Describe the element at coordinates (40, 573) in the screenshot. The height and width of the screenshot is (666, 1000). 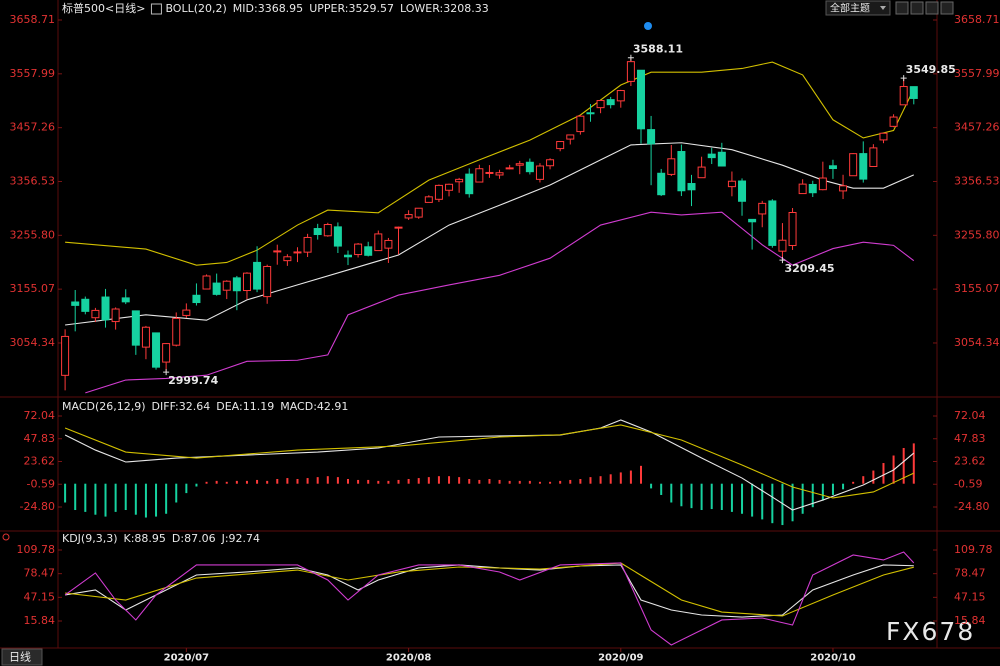
I see `y-tick-label: 78.47` at that location.